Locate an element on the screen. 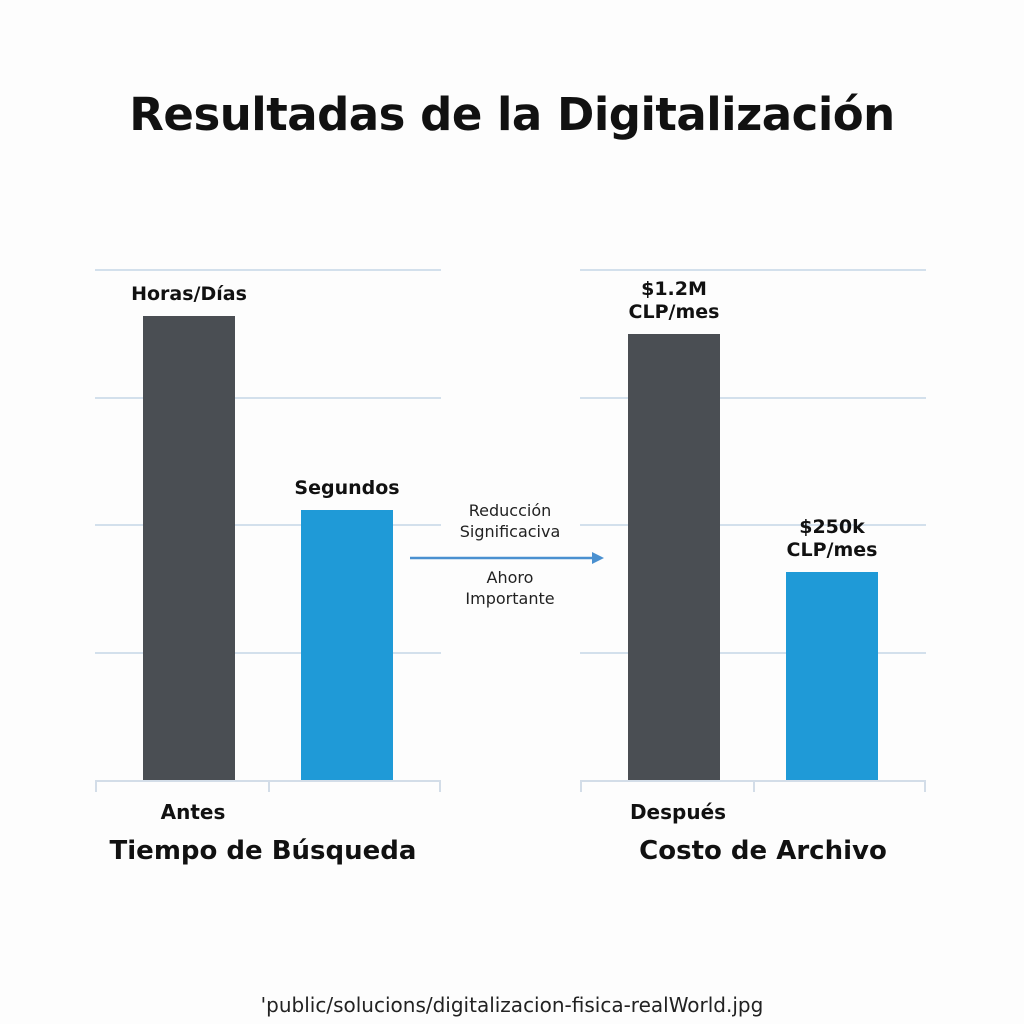 The width and height of the screenshot is (1024, 1024). group-label: Costo de Archivo is located at coordinates (763, 851).